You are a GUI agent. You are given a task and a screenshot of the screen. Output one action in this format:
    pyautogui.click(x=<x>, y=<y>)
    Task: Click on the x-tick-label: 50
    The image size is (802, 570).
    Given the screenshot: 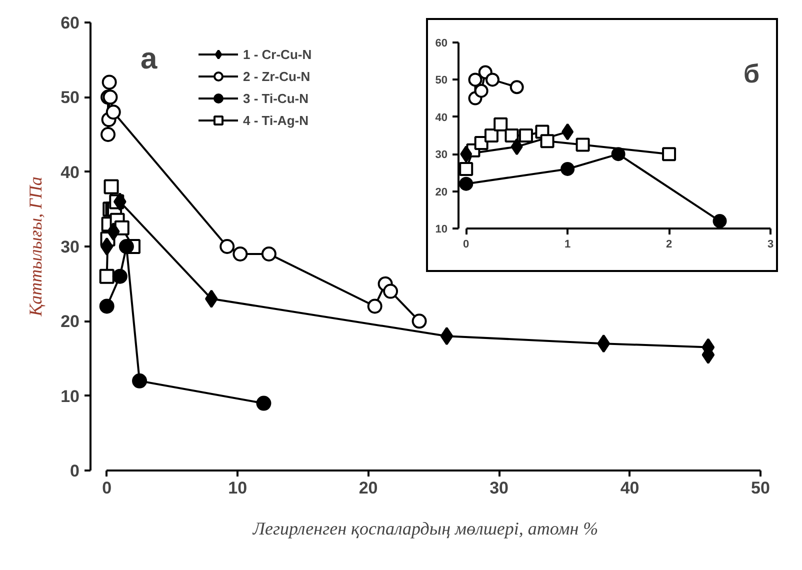 What is the action you would take?
    pyautogui.click(x=760, y=488)
    